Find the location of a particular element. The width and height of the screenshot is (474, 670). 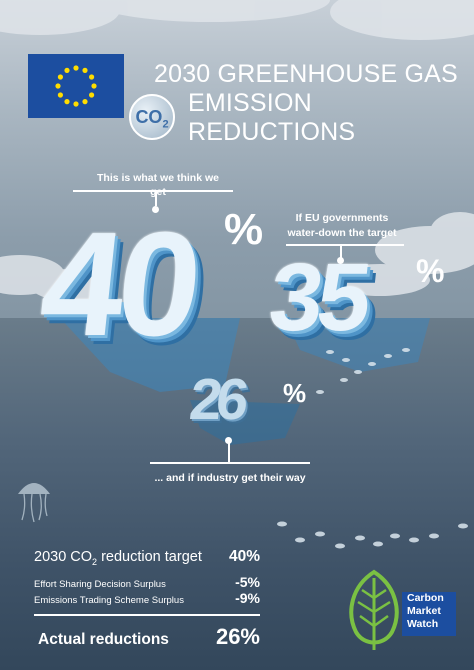

jellyfish-icon is located at coordinates (34, 503).